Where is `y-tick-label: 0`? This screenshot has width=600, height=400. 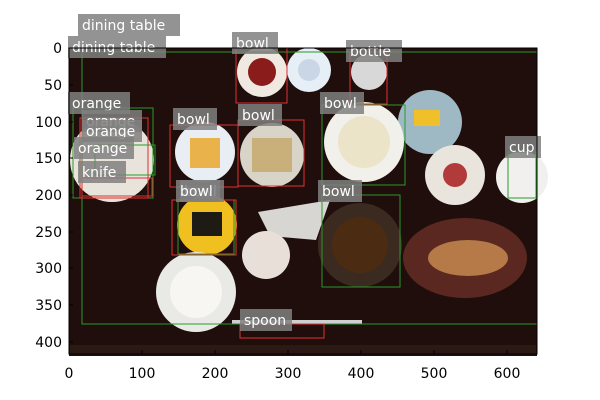 y-tick-label: 0 is located at coordinates (57, 49).